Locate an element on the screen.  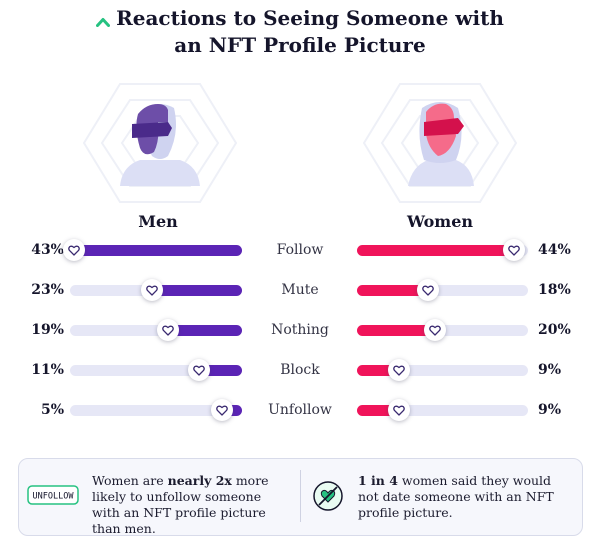
men-bar-follow is located at coordinates (157, 250).